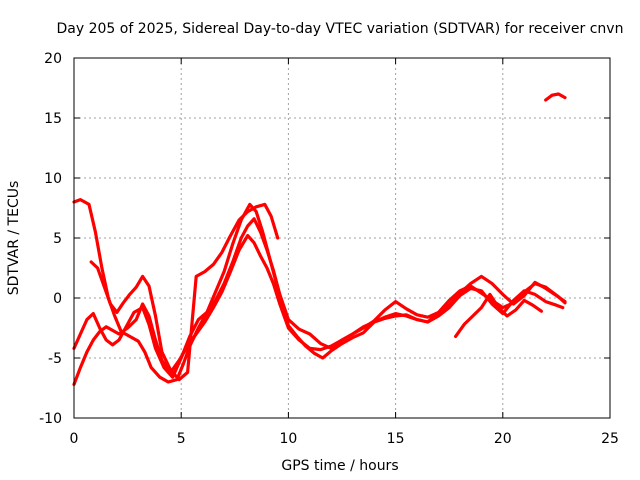  Describe the element at coordinates (53, 59) in the screenshot. I see `y-tick-label: 20` at that location.